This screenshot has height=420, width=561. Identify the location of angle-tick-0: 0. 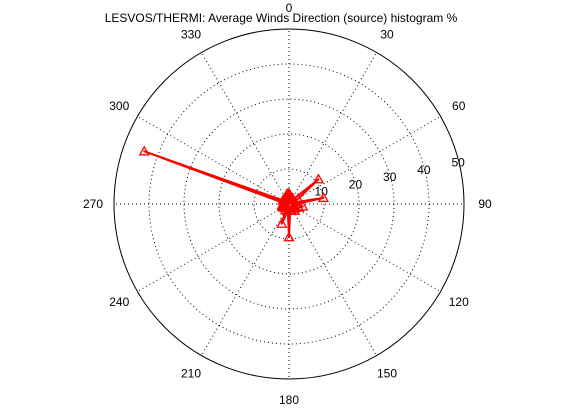
(289, 8).